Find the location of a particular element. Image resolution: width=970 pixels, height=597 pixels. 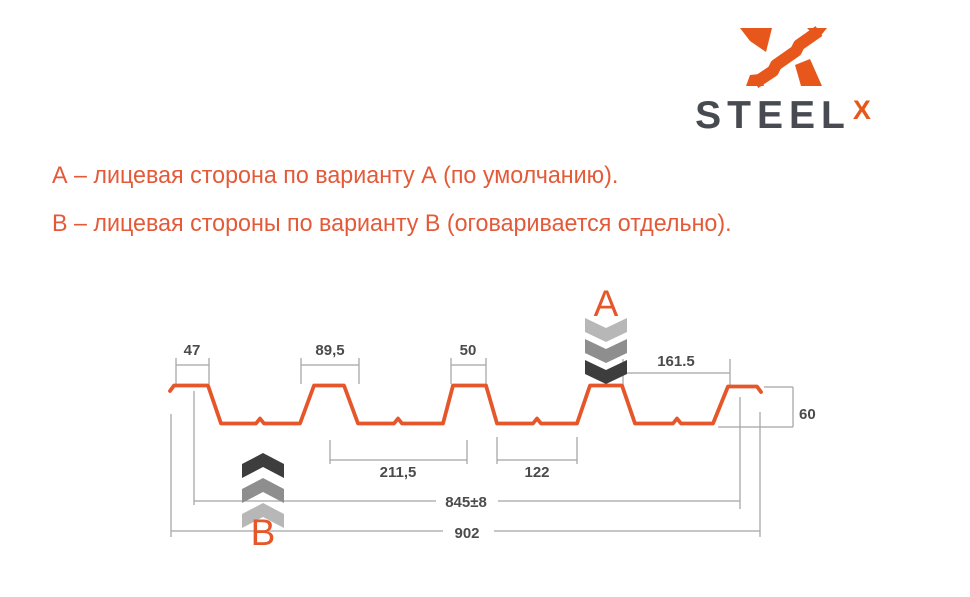

steelx-logo-icon is located at coordinates (783, 57).